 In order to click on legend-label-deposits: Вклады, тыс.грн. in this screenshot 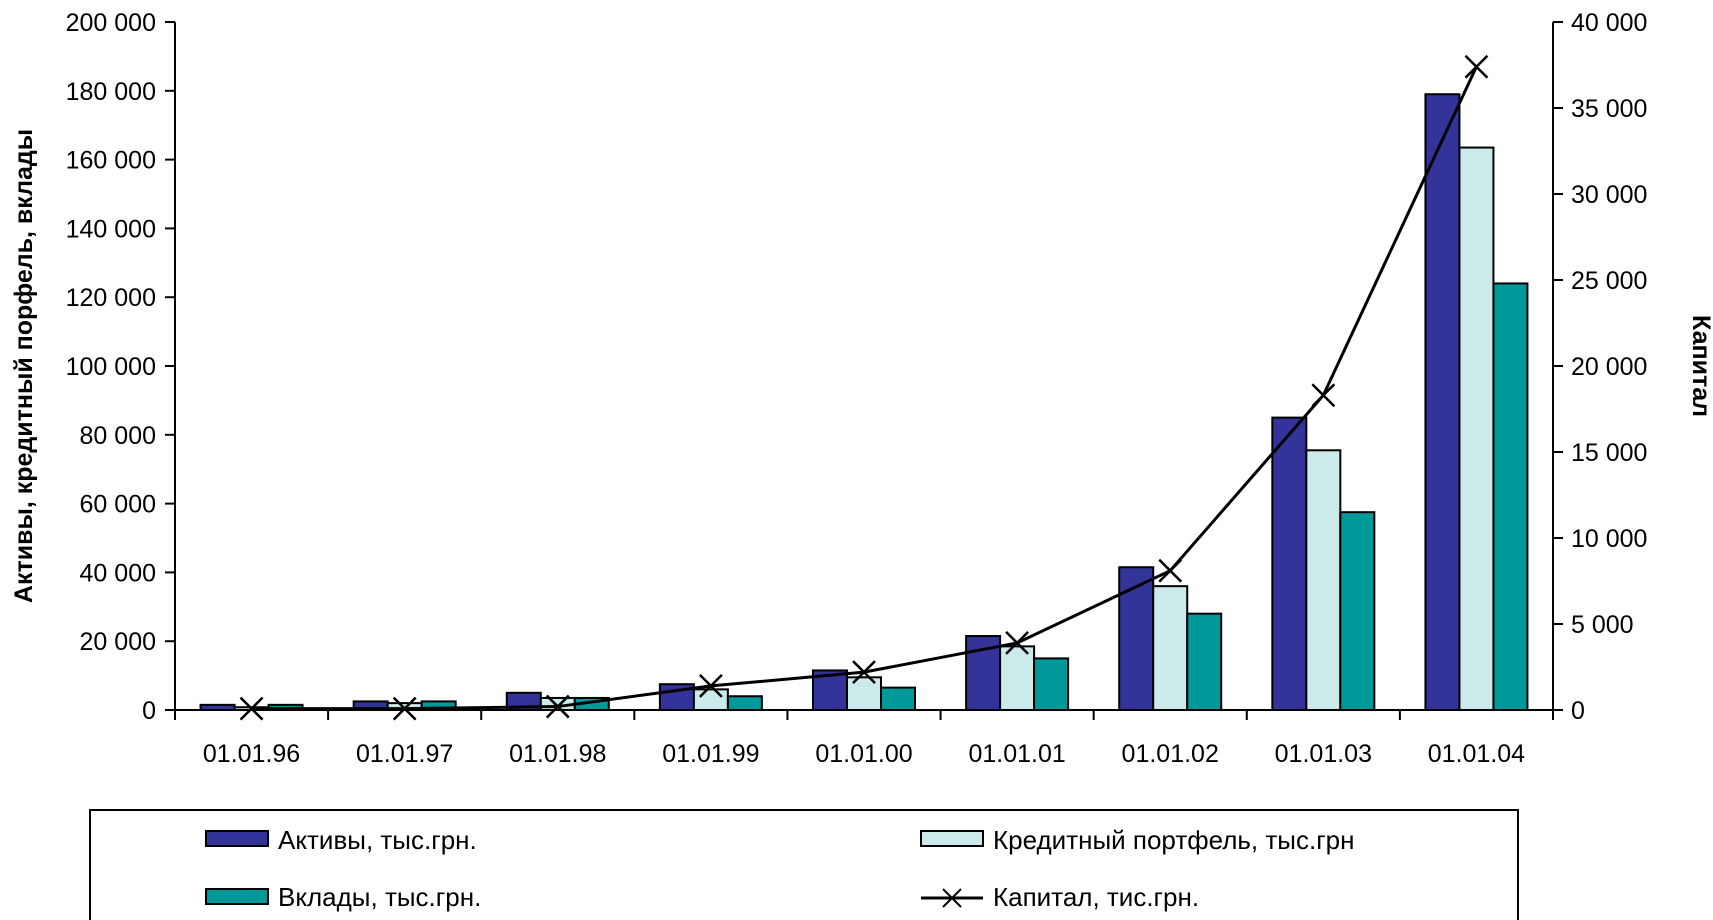, I will do `click(379, 897)`.